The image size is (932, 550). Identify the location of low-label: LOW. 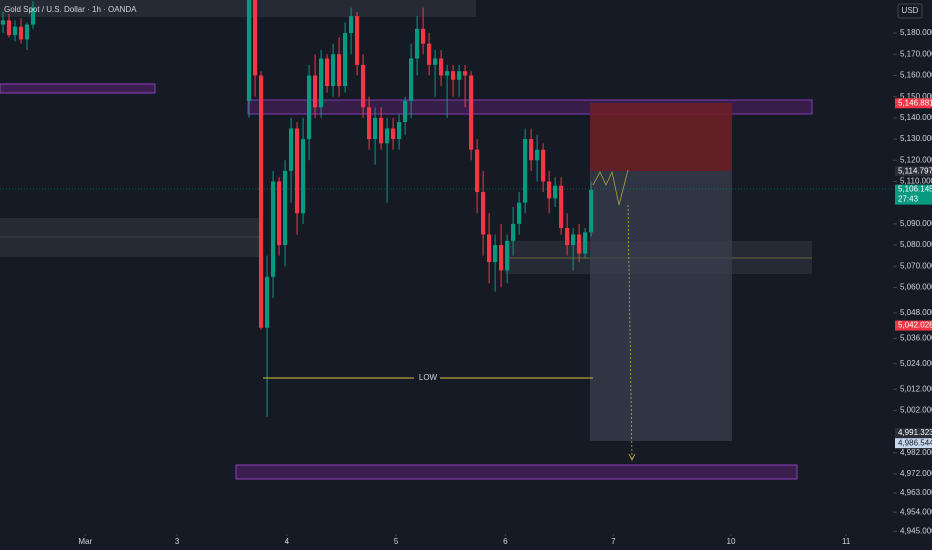
(428, 377).